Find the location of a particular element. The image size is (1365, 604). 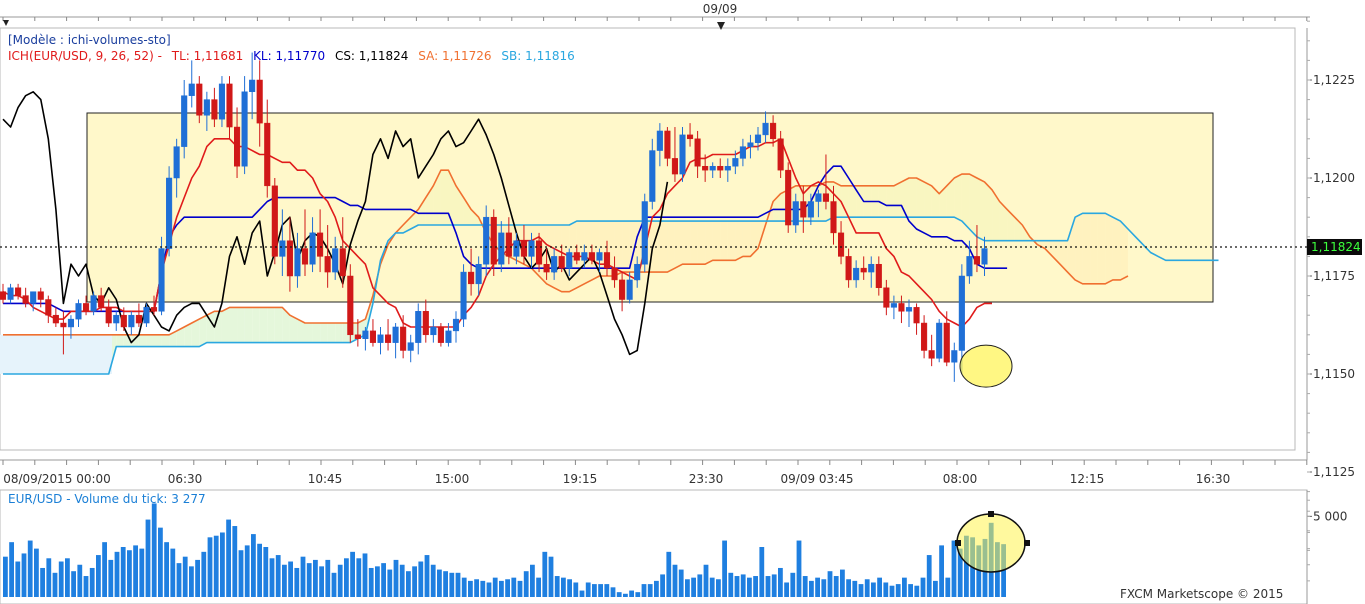

highlight-circle-price is located at coordinates (986, 366).